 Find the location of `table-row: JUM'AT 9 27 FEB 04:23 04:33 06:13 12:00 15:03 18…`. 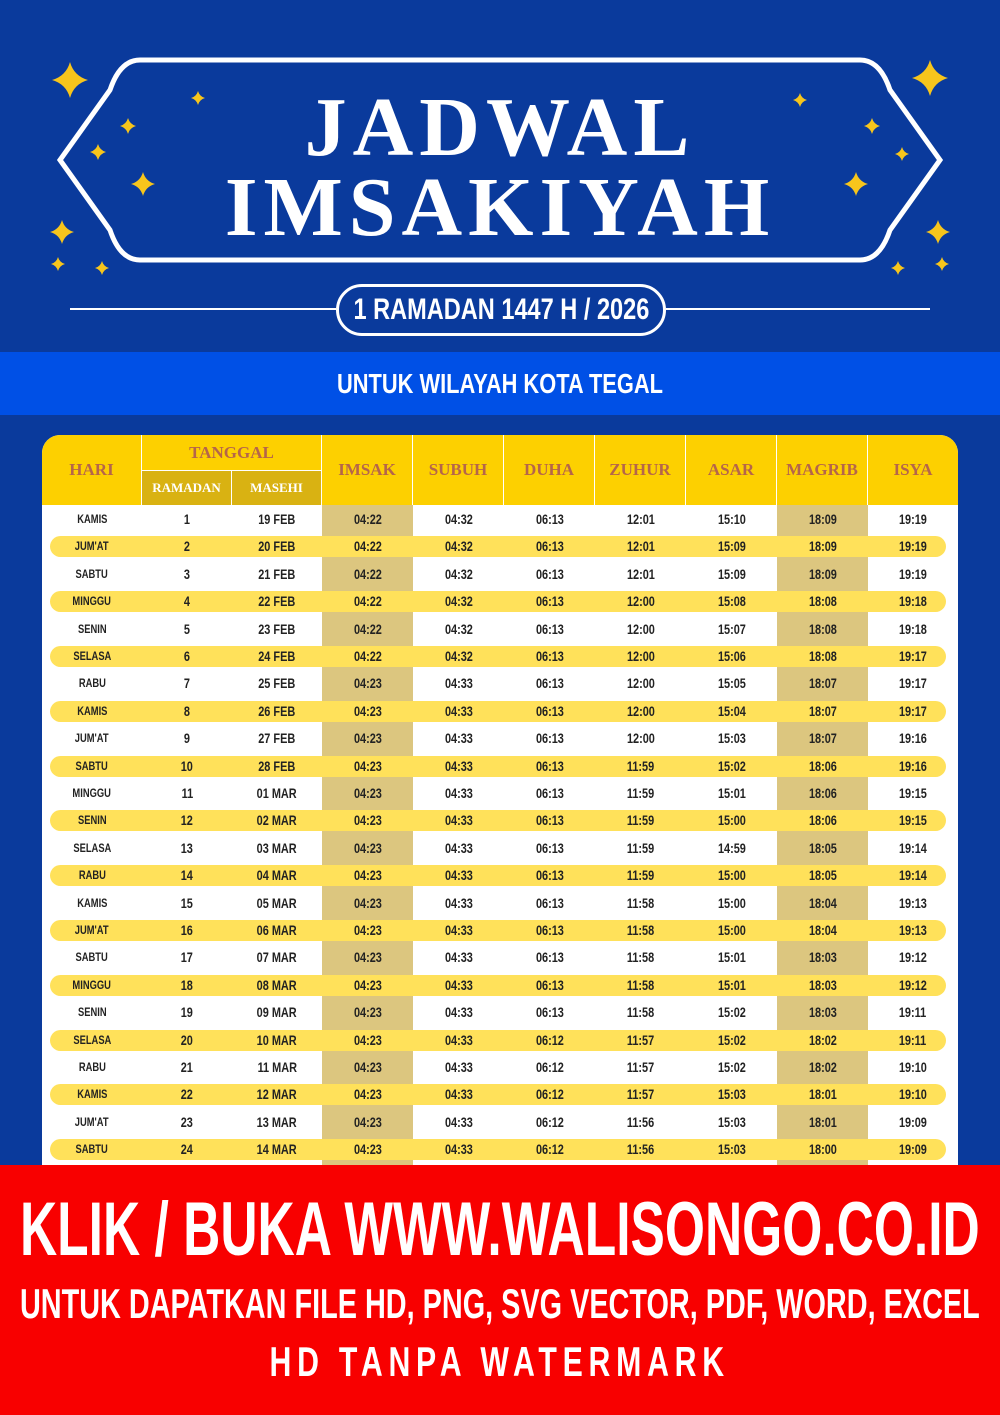

table-row: JUM'AT 9 27 FEB 04:23 04:33 06:13 12:00 15:03 18… is located at coordinates (500, 738).